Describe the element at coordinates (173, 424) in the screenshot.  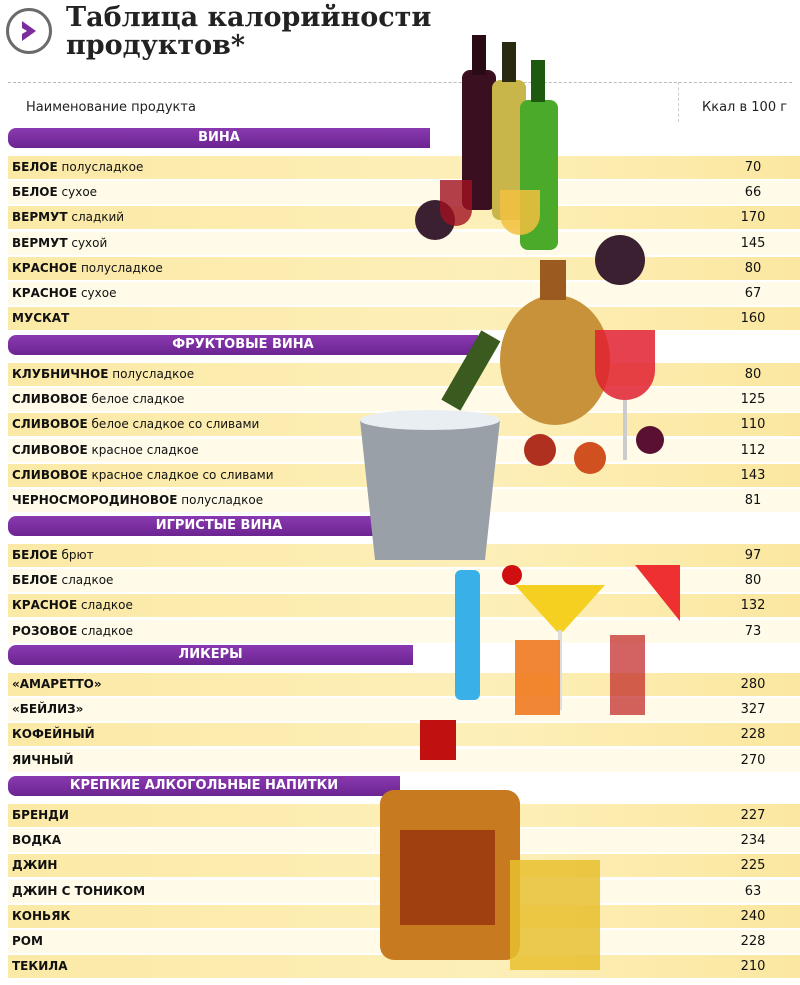
I see `product-name-detail: белое сладкое со сливами` at that location.